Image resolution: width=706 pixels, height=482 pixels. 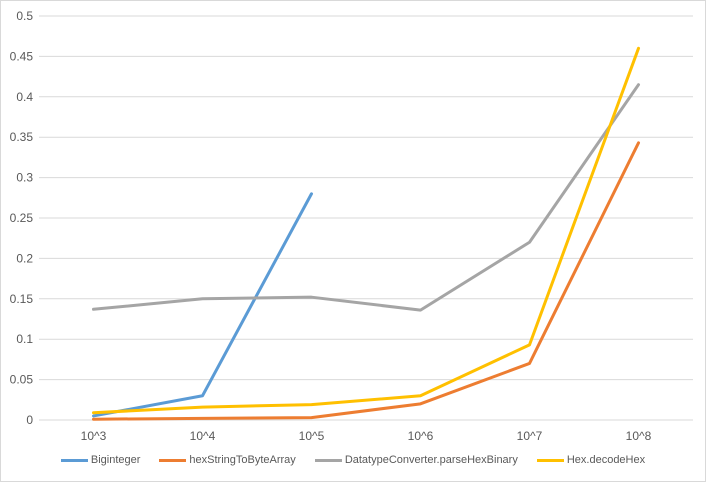 What do you see at coordinates (202, 305) in the screenshot?
I see `series-line-biginteger` at bounding box center [202, 305].